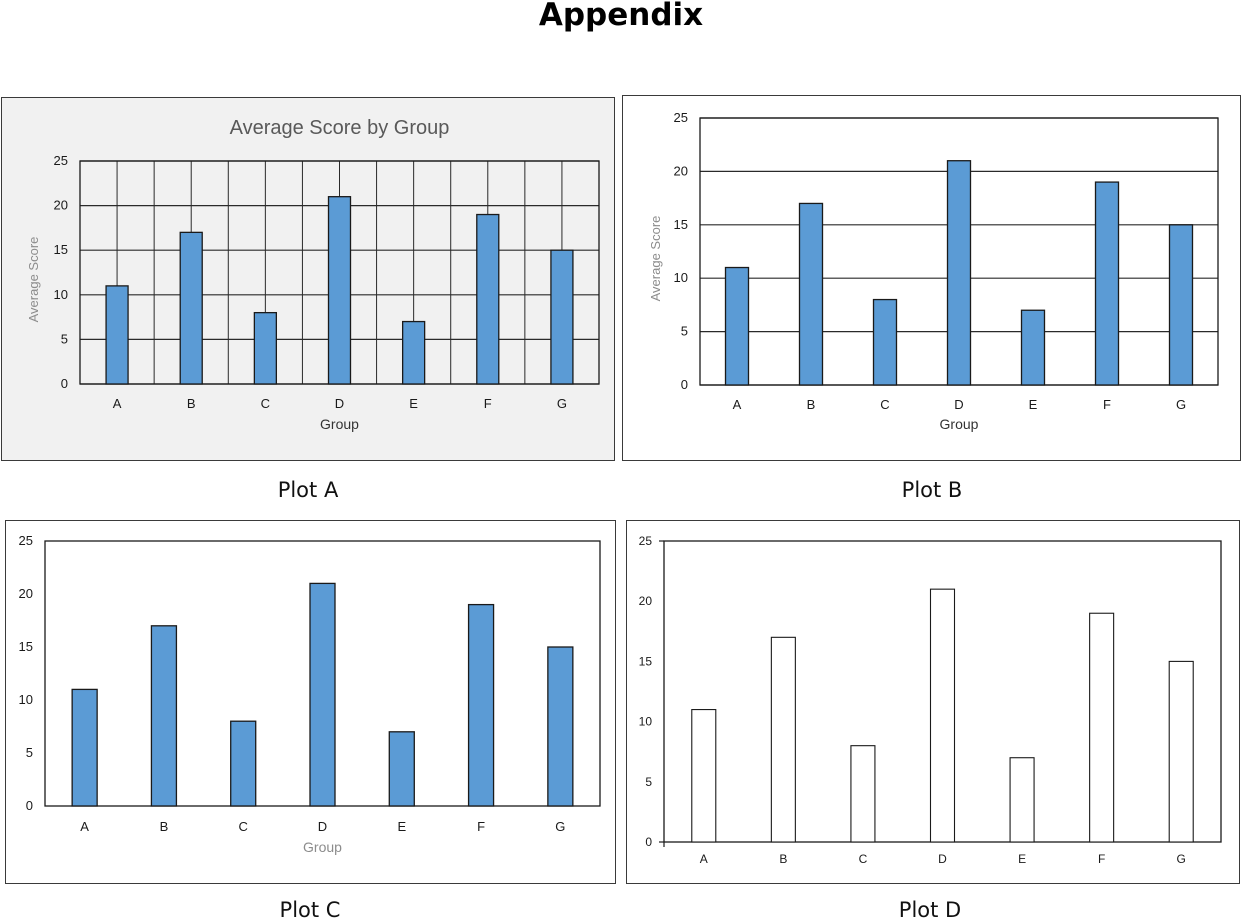 Image resolution: width=1242 pixels, height=924 pixels. What do you see at coordinates (29, 805) in the screenshot?
I see `plot-c-y-tick-label: 0` at bounding box center [29, 805].